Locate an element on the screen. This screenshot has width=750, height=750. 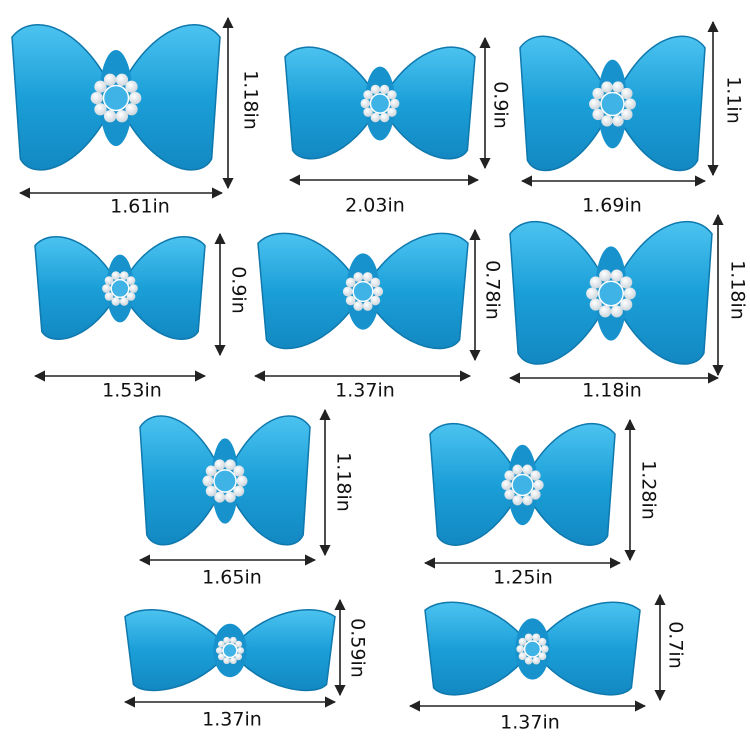
height-label: 1.1in is located at coordinates (734, 100).